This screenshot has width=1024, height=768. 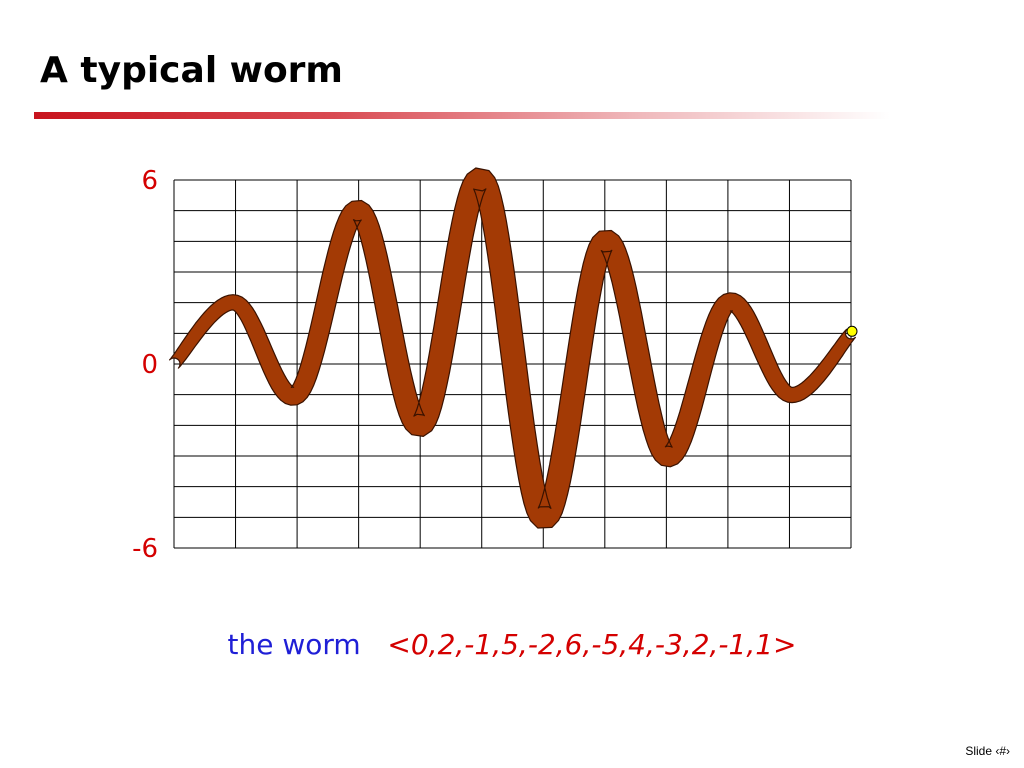 What do you see at coordinates (592, 644) in the screenshot?
I see `caption-sequence: <0,2,-1,5,-2,6,-5,4,-3,2,-1,1>` at bounding box center [592, 644].